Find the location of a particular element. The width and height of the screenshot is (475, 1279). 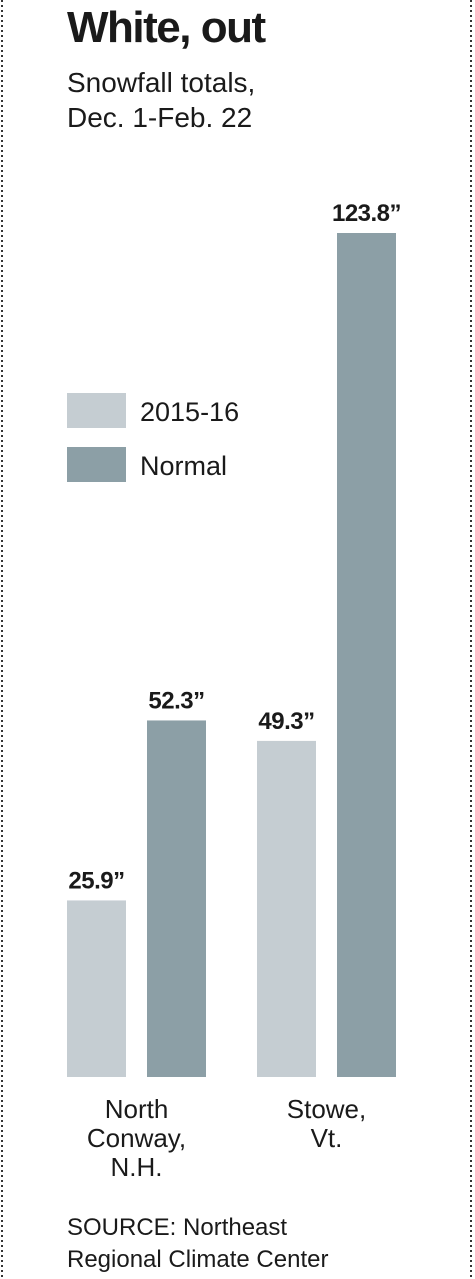

value-label: 49.3” is located at coordinates (286, 721).